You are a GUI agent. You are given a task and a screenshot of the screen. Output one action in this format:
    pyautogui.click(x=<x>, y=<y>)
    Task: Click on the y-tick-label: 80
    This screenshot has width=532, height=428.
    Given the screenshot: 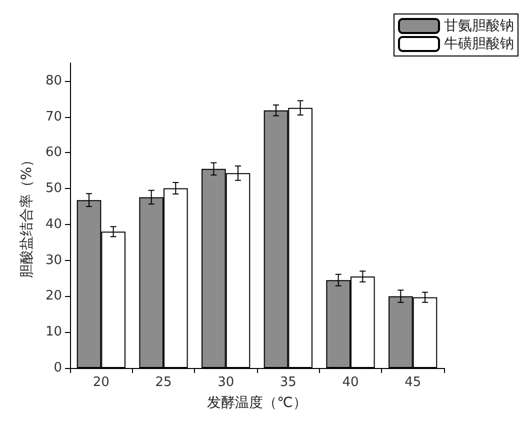 What is the action you would take?
    pyautogui.click(x=53, y=80)
    